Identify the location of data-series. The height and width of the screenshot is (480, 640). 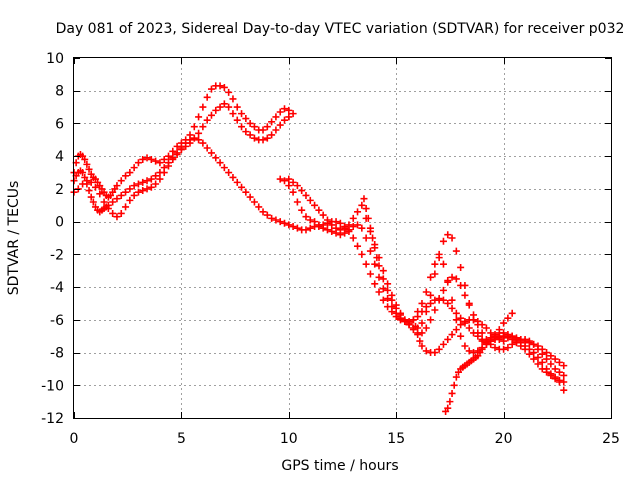
(183, 141).